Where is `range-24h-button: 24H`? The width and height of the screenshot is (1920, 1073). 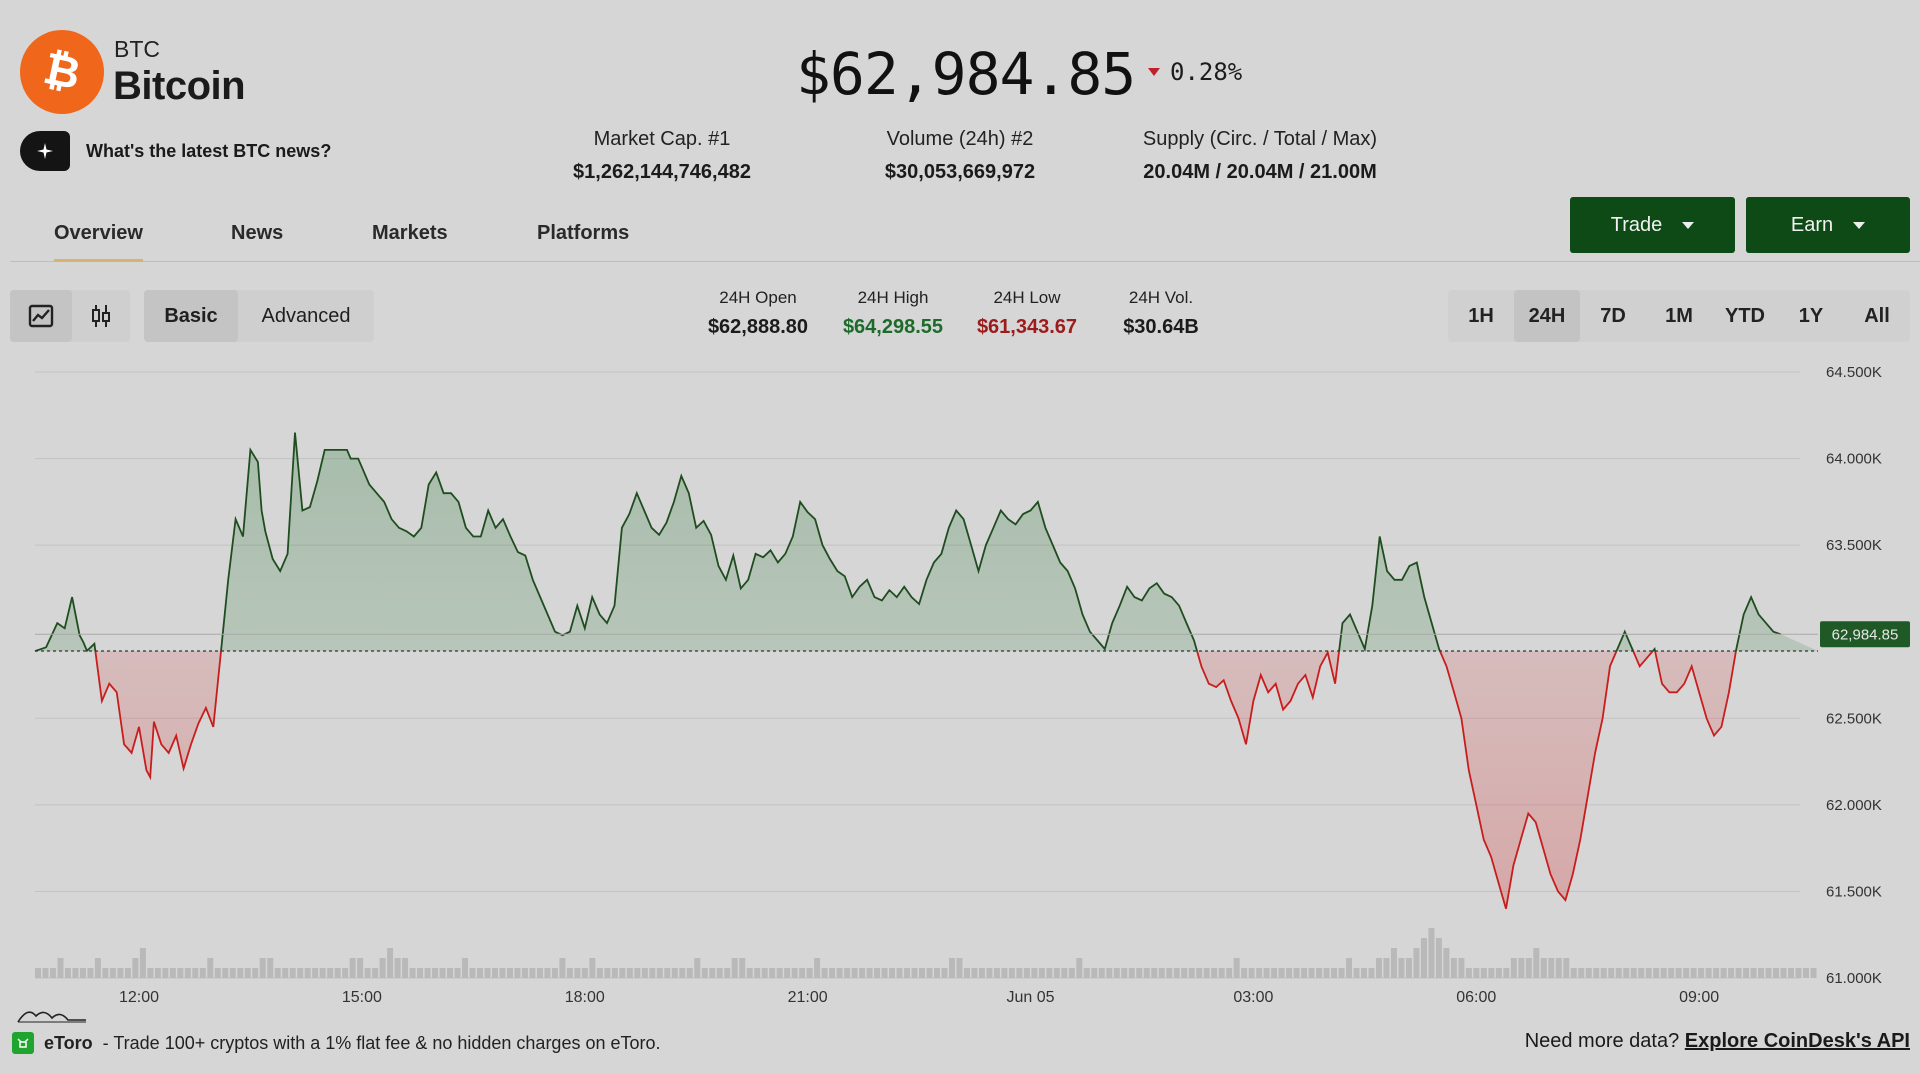
range-24h-button: 24H is located at coordinates (1547, 316).